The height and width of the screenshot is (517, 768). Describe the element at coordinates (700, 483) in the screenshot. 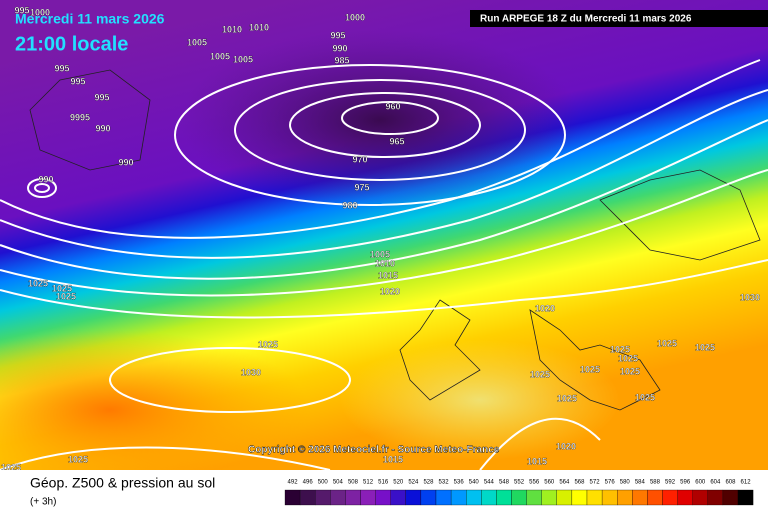

I see `colorbar-tick-label: 600` at that location.